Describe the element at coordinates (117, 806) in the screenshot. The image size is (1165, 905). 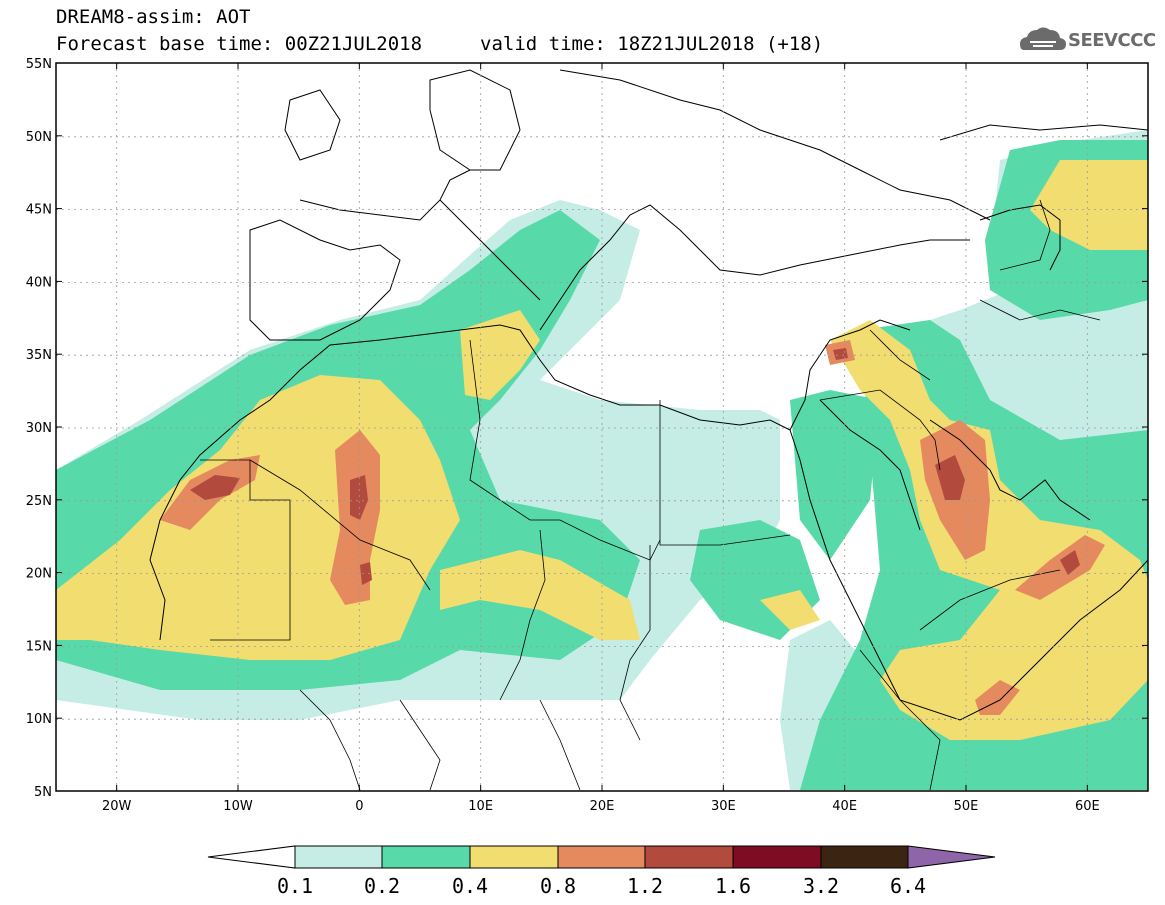
I see `lon-label: 20W` at that location.